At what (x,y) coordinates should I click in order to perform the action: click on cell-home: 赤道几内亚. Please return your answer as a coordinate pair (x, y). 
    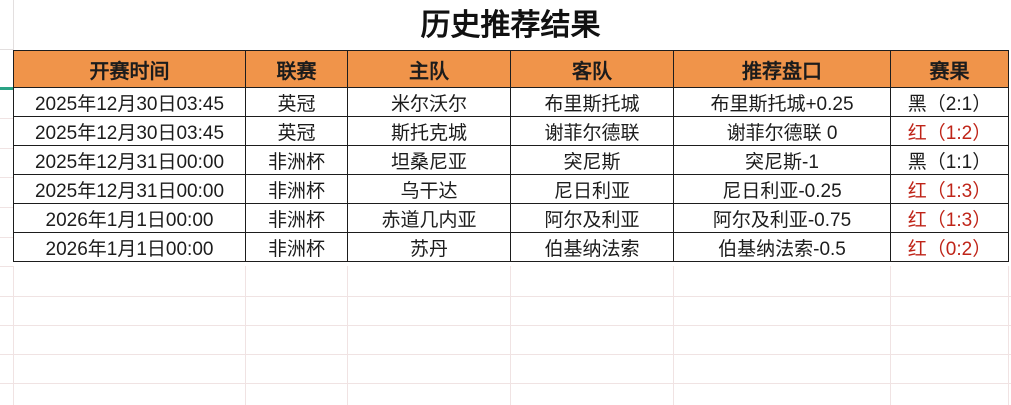
    Looking at the image, I should click on (429, 218).